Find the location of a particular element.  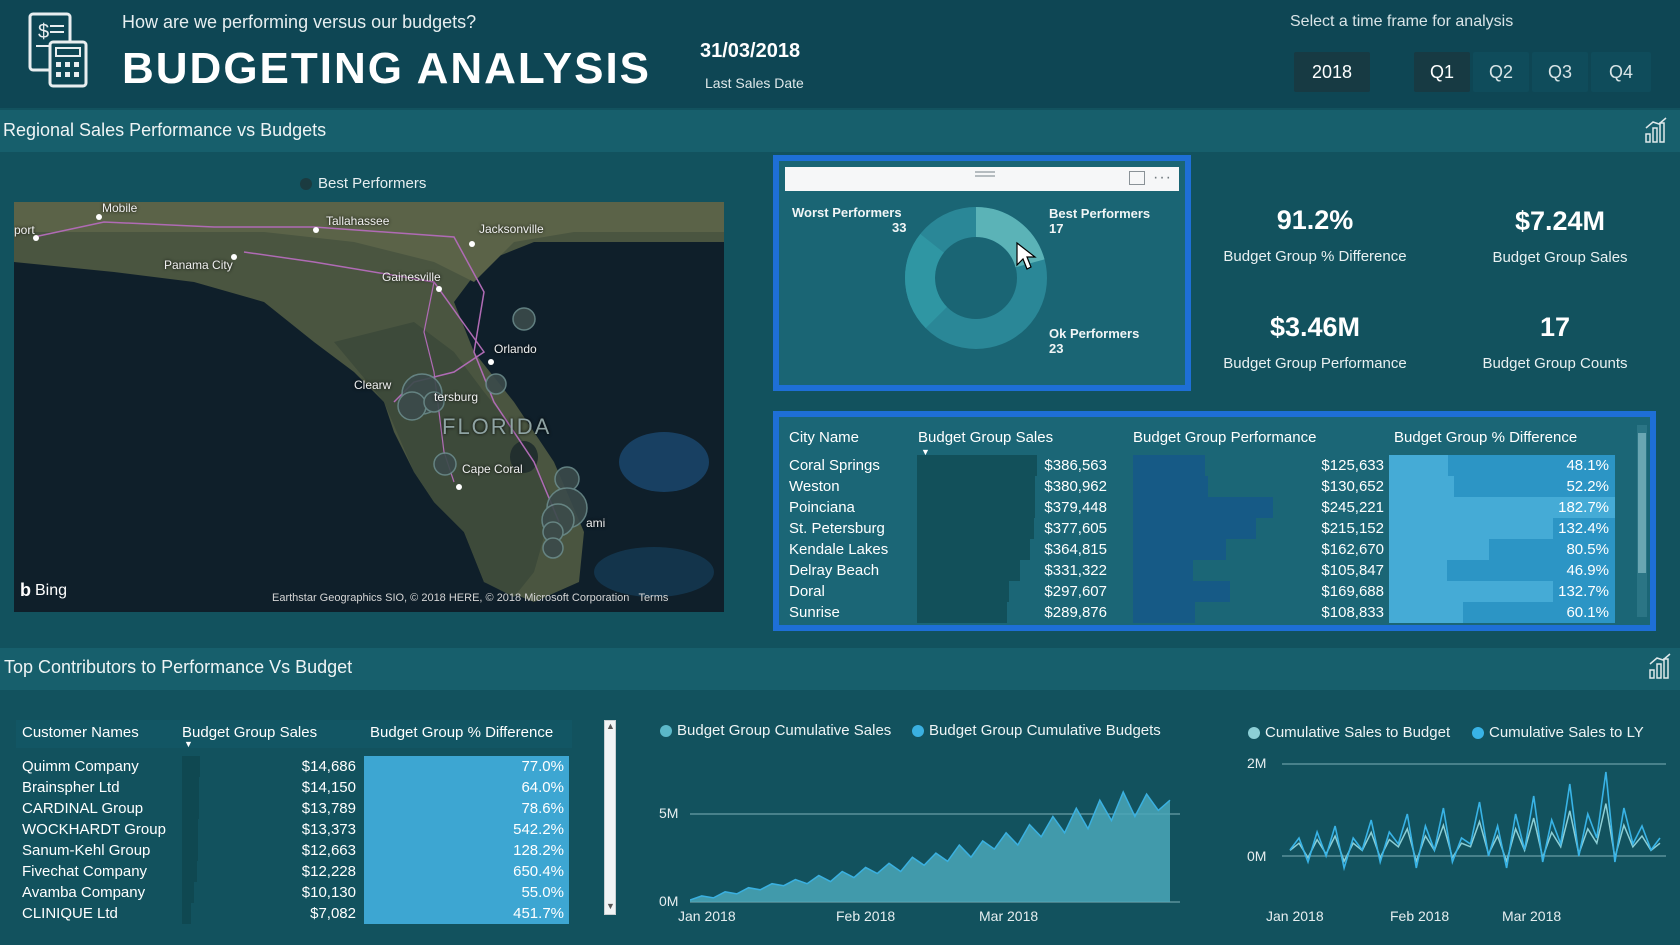

sales-value: $13,373 is located at coordinates (328, 829).